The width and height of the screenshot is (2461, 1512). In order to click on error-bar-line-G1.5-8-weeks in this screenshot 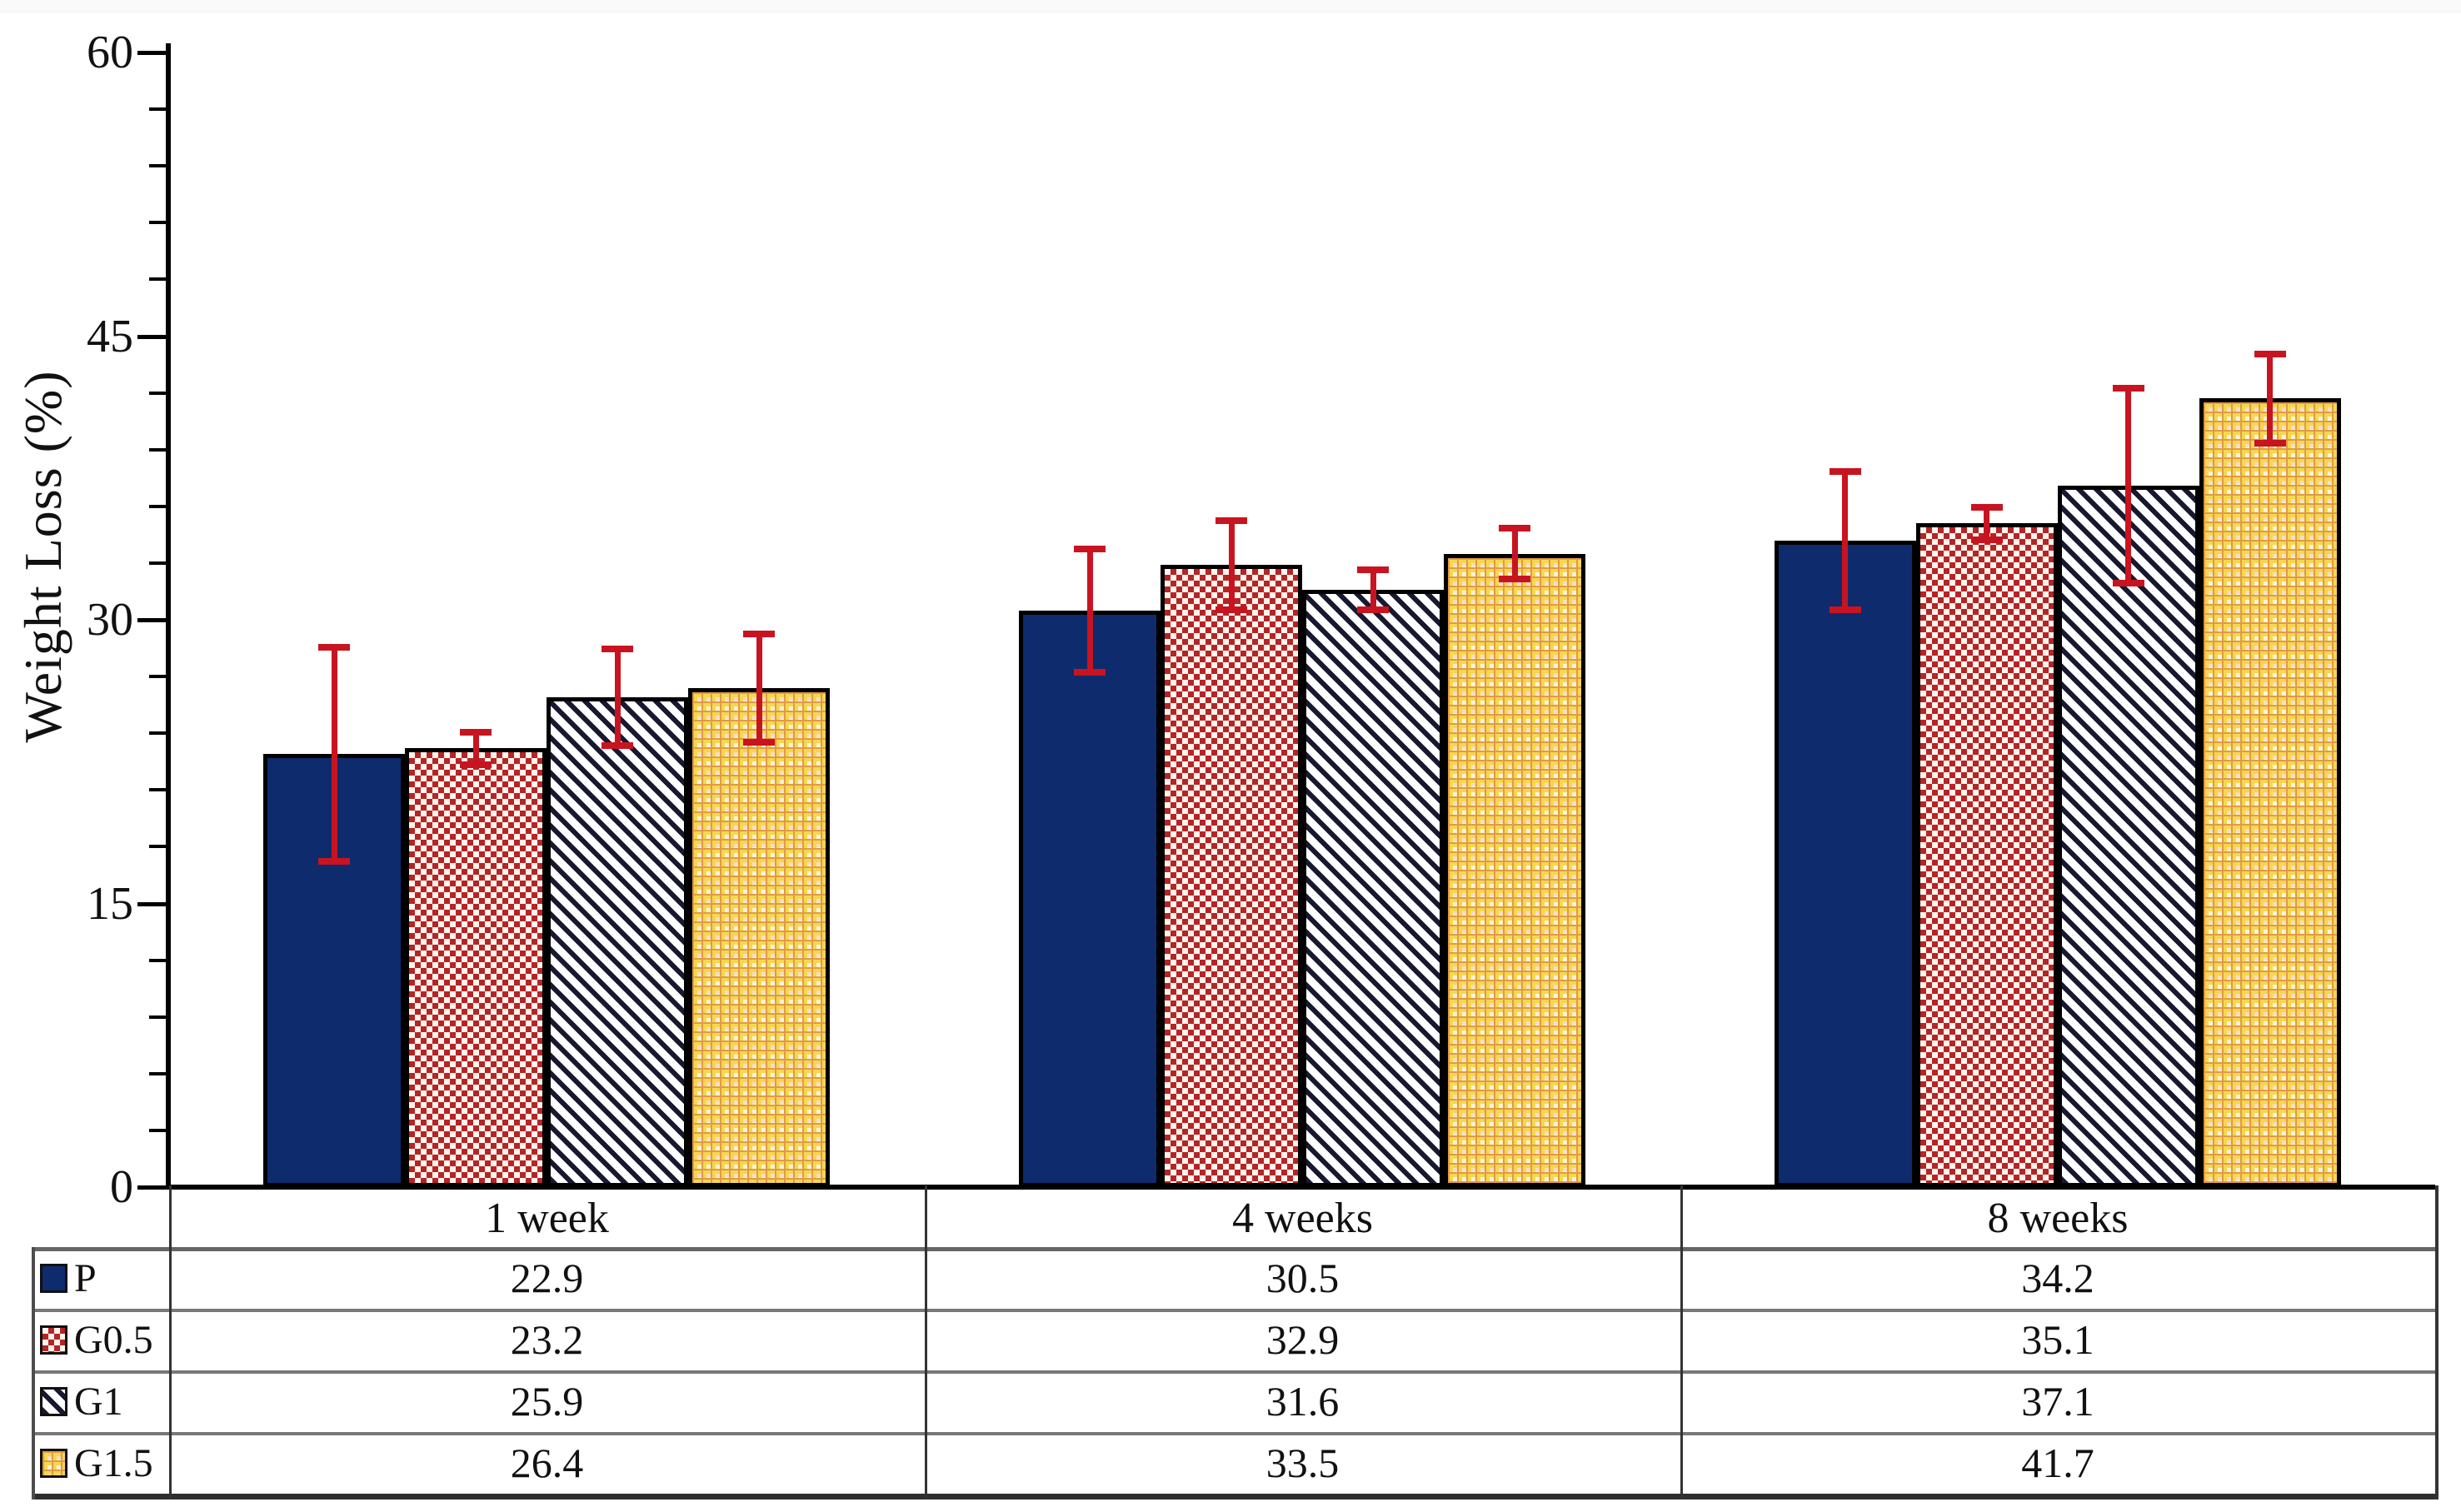, I will do `click(2270, 398)`.